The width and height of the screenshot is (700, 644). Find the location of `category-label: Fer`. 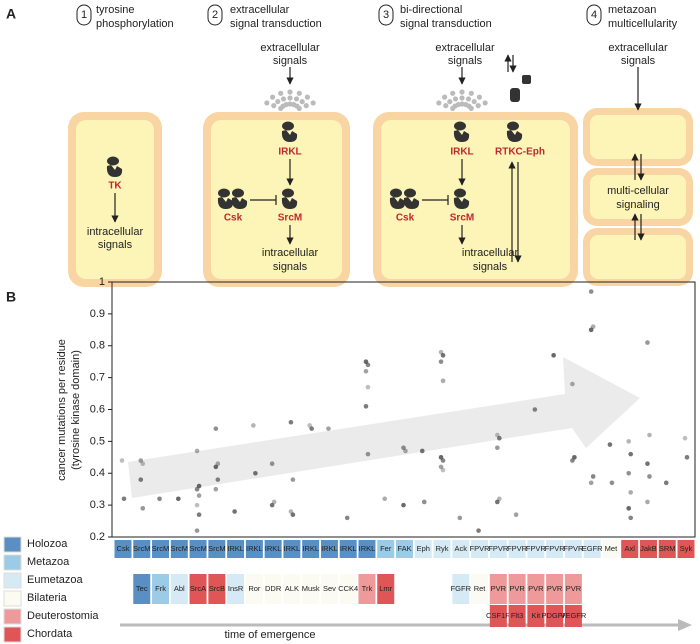

category-label: Fer is located at coordinates (386, 548).